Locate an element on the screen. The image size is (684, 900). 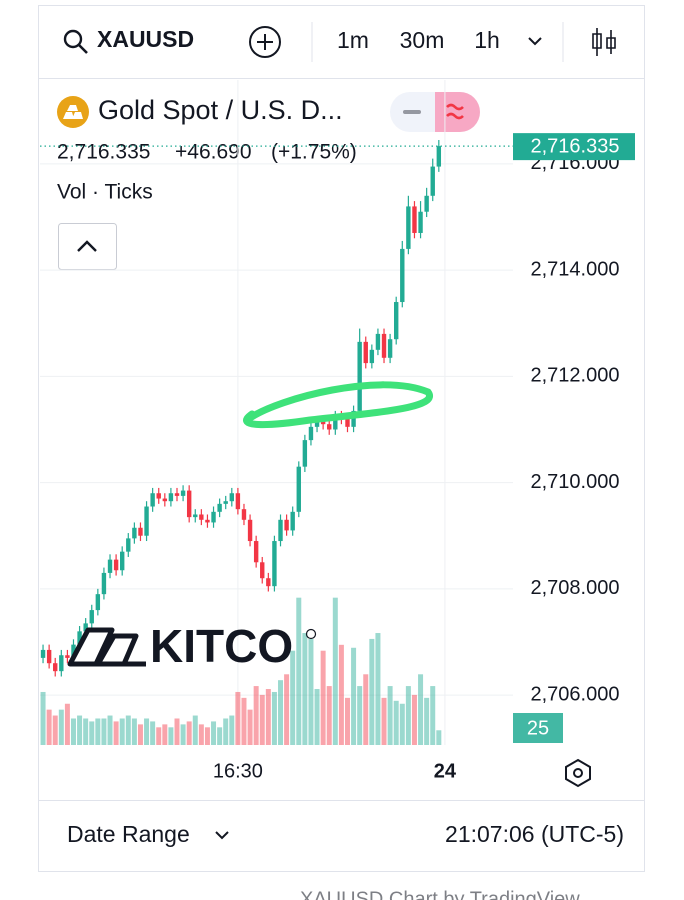
indicator-toggle is located at coordinates (435, 112).